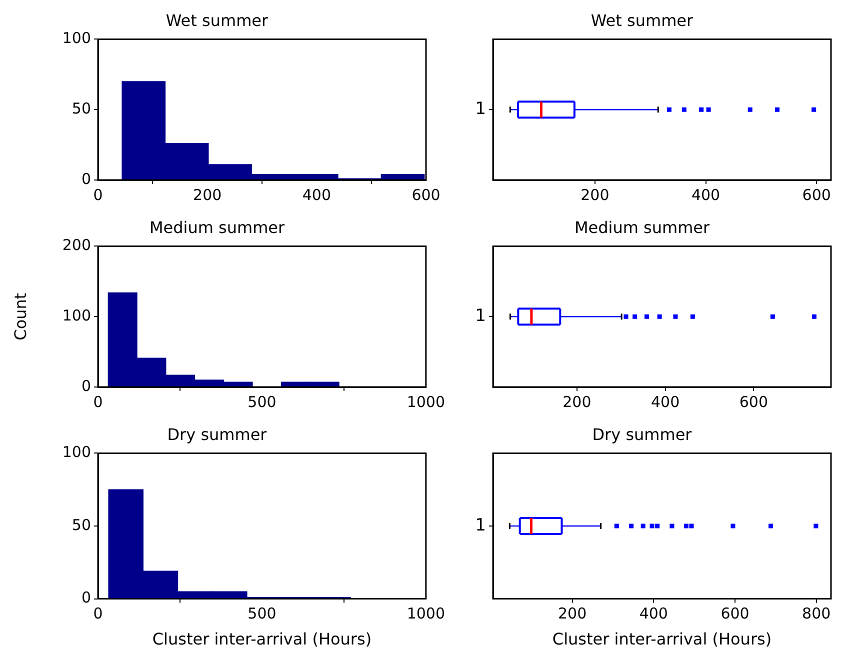 Image resolution: width=863 pixels, height=658 pixels. Describe the element at coordinates (76, 245) in the screenshot. I see `y-tick-label: 200` at that location.